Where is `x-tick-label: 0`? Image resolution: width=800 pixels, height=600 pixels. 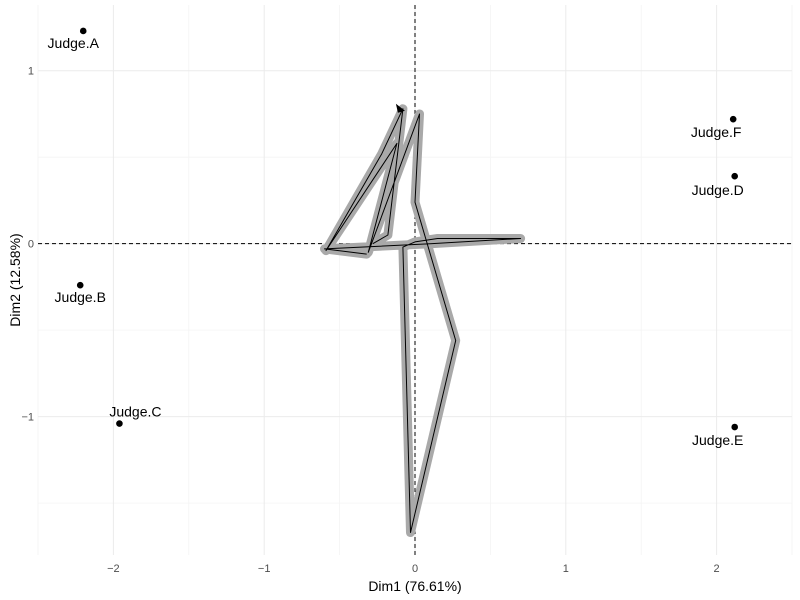 x-tick-label: 0 is located at coordinates (415, 569).